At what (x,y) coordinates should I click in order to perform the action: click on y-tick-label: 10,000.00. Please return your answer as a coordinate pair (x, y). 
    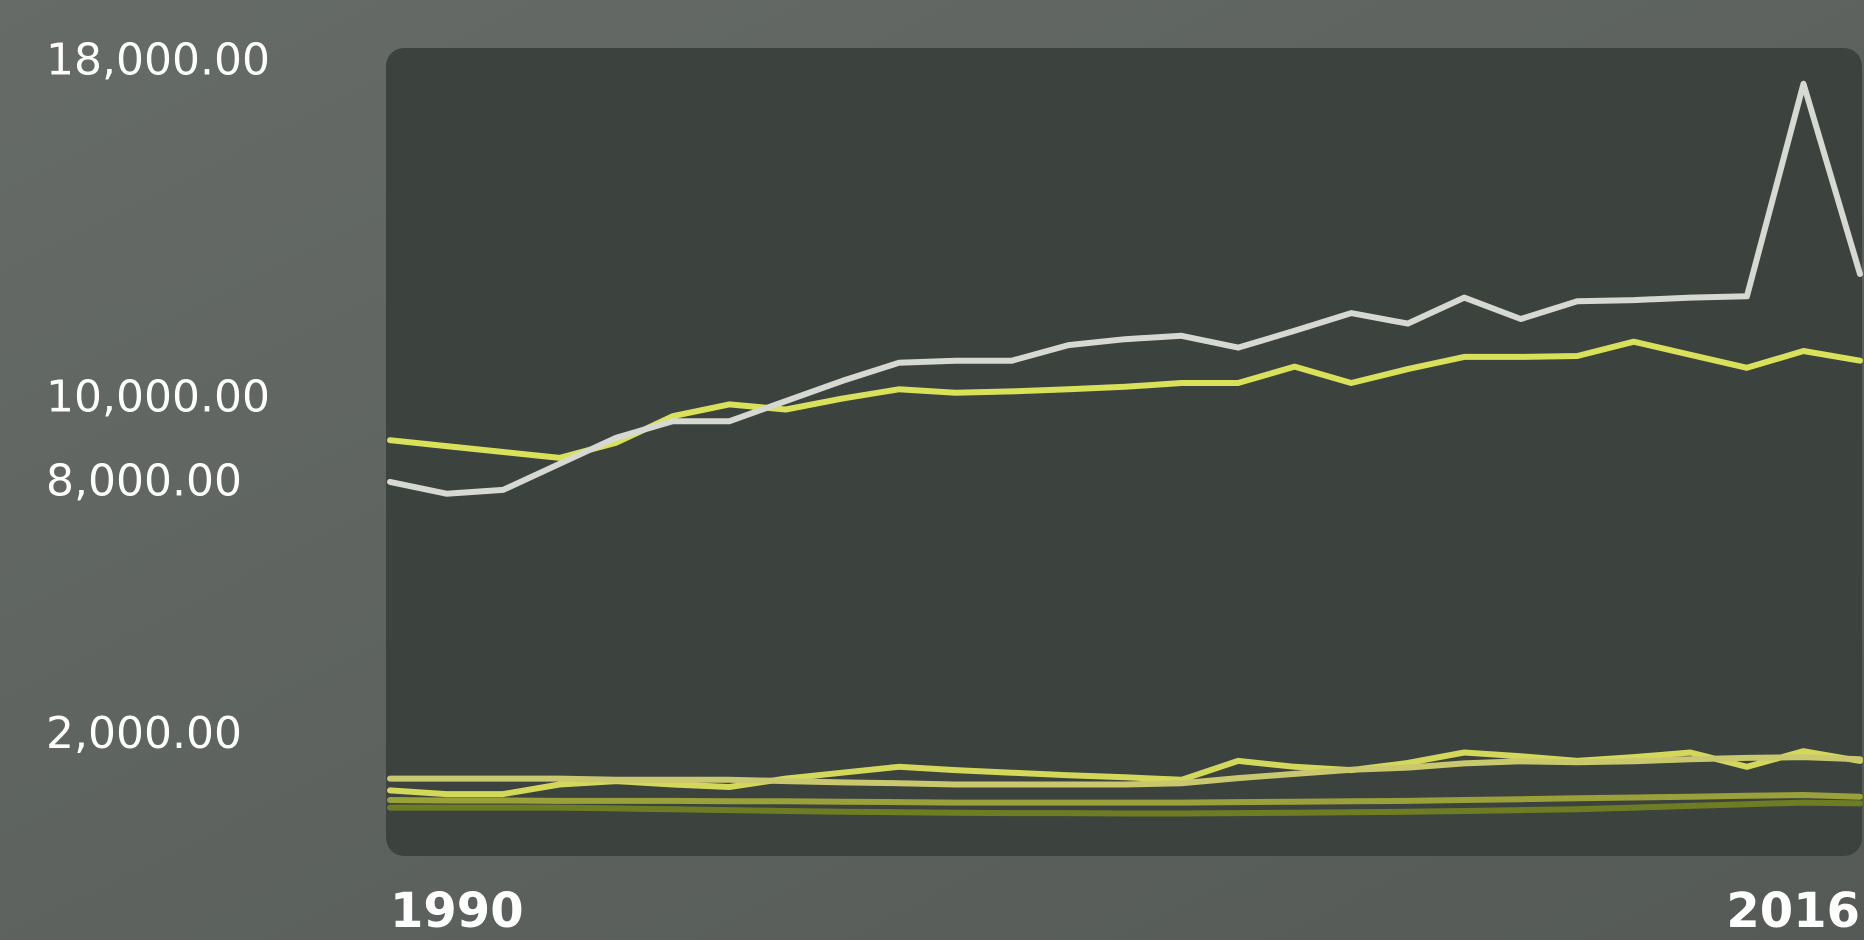
    Looking at the image, I should click on (158, 396).